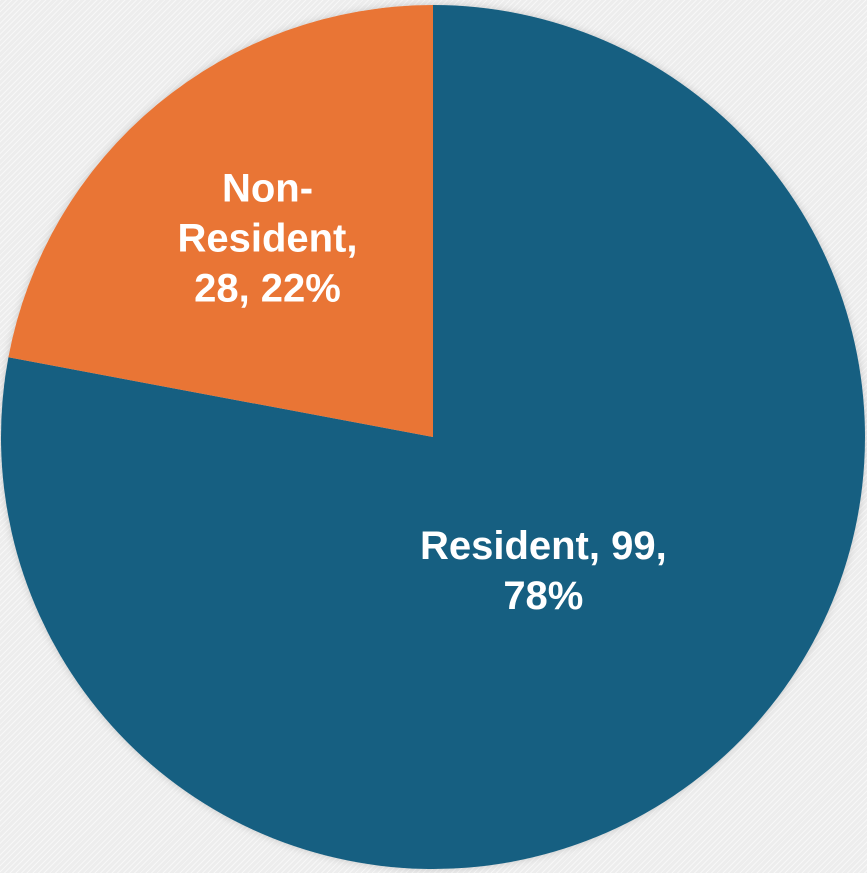 This screenshot has width=867, height=873. Describe the element at coordinates (543, 596) in the screenshot. I see `data-label-line: 78%` at that location.